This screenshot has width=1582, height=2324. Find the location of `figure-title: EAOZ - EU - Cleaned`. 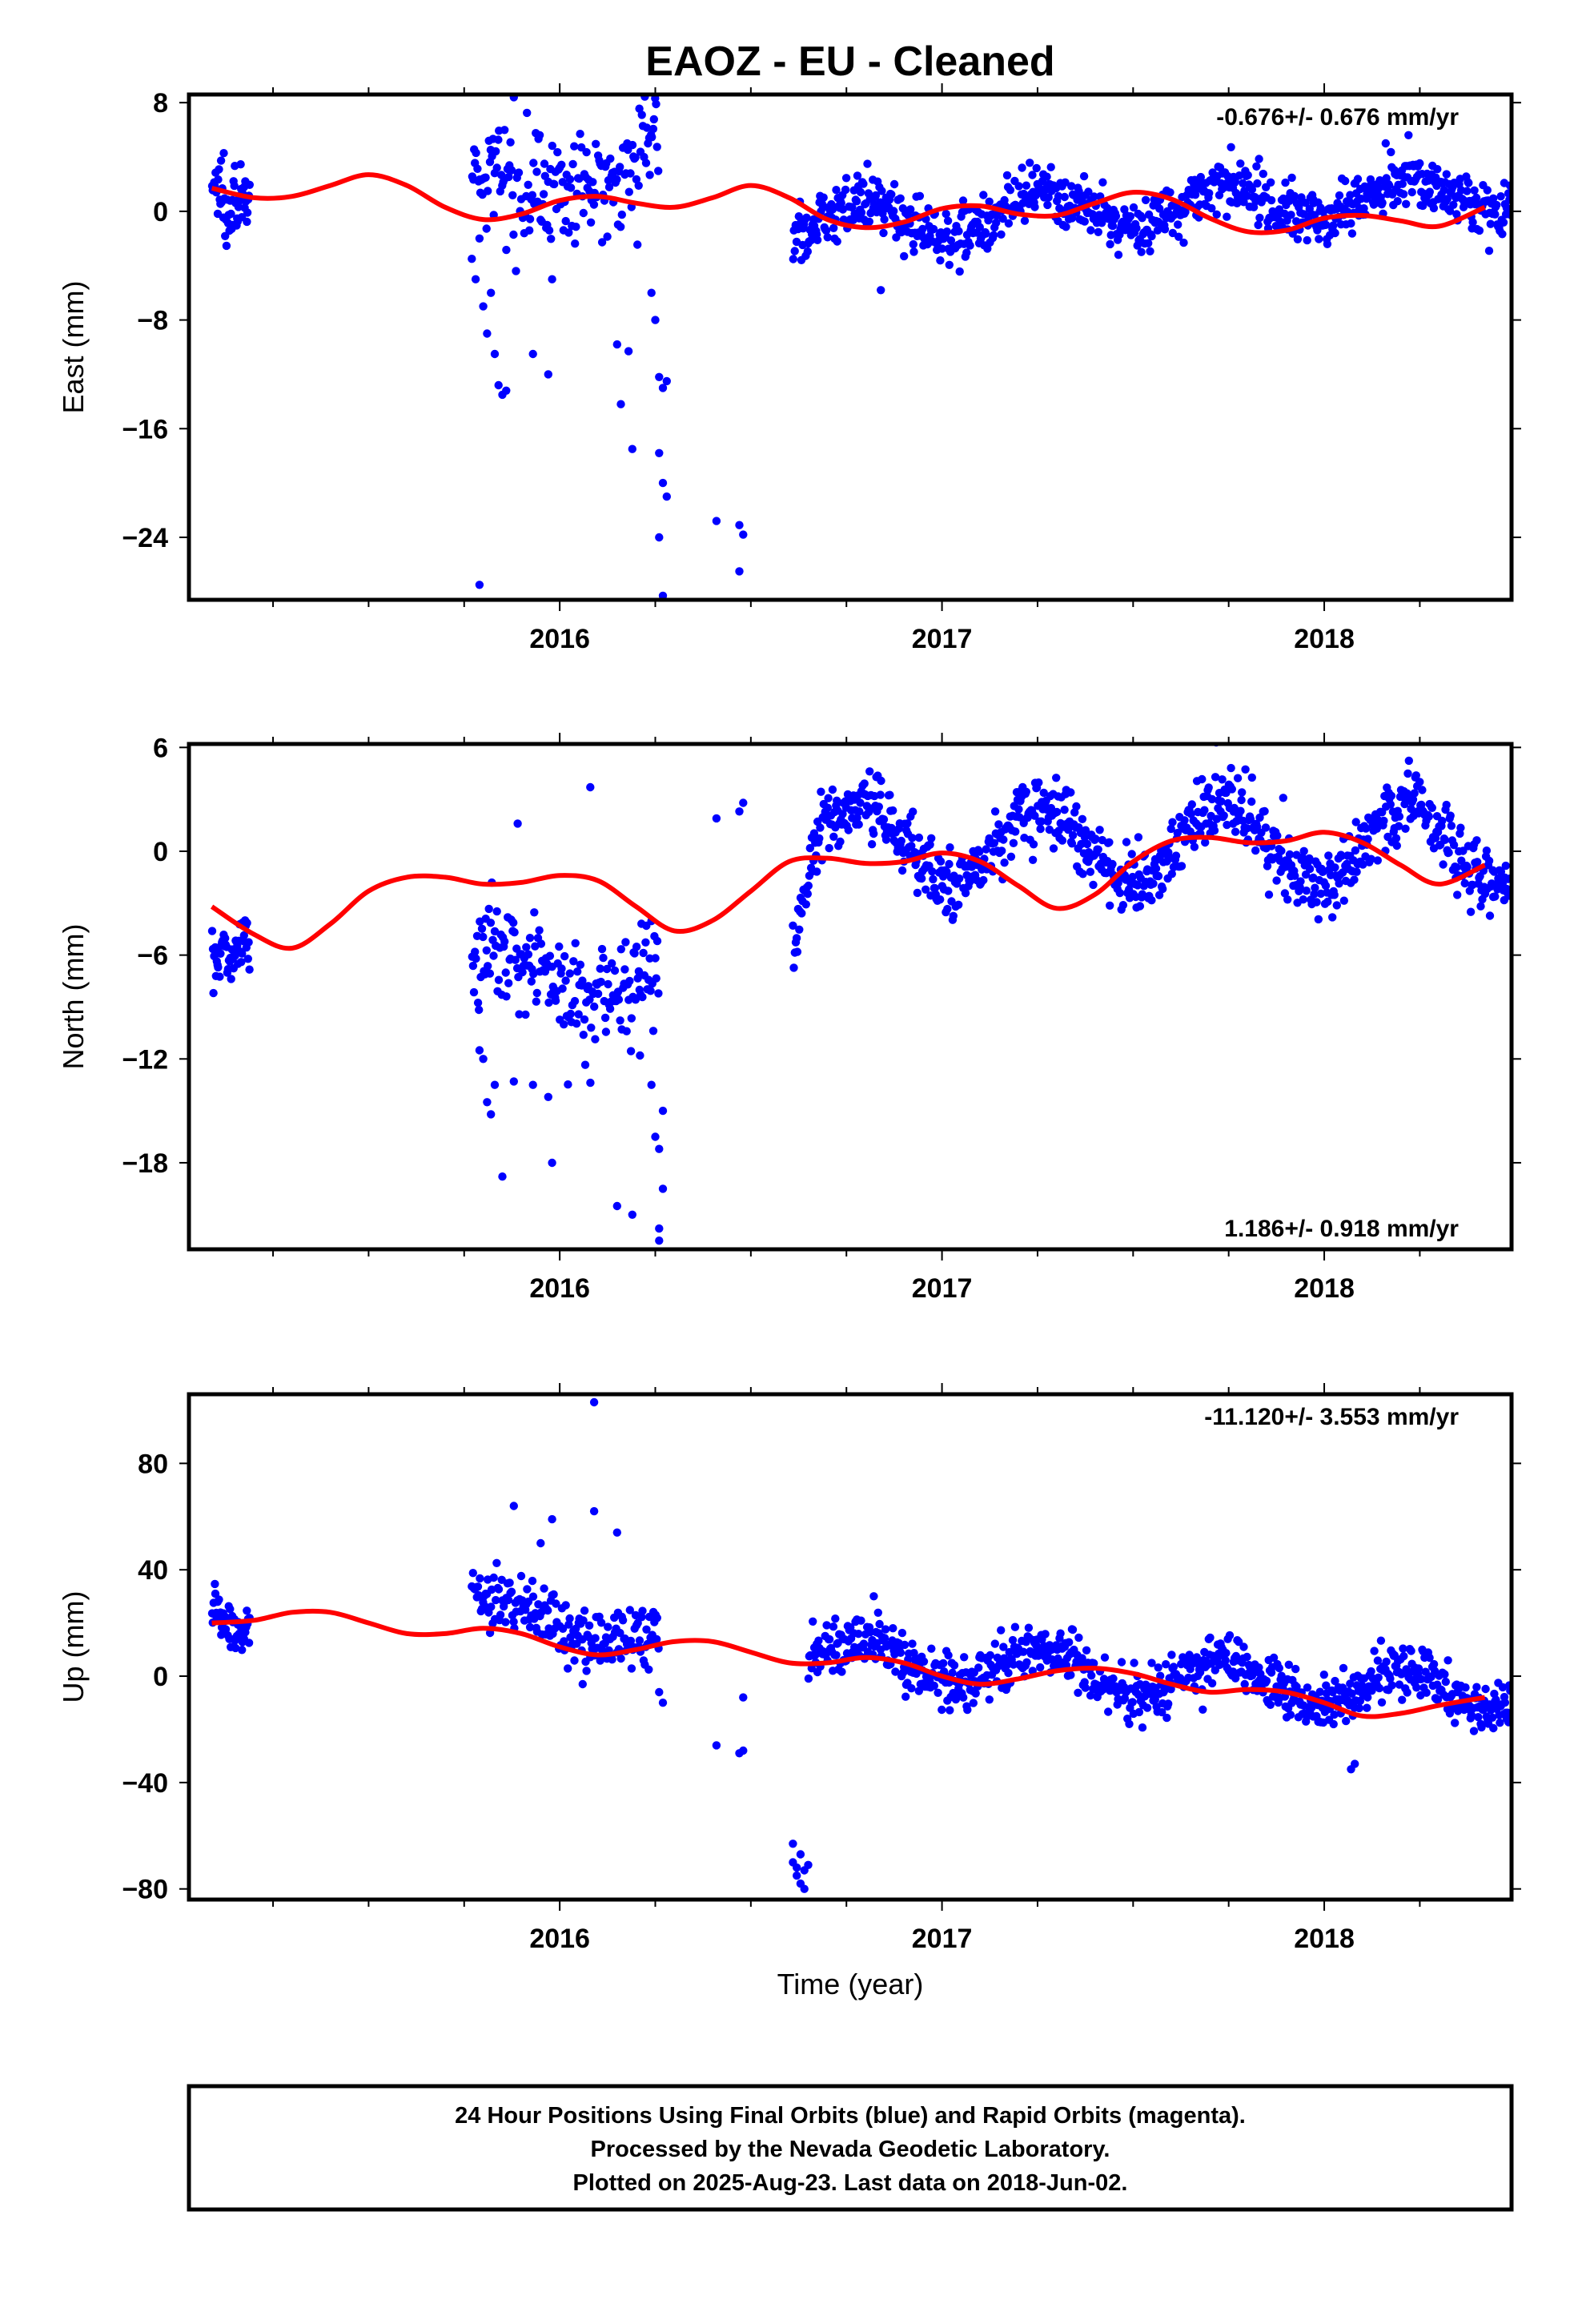

figure-title: EAOZ - EU - Cleaned is located at coordinates (849, 61).